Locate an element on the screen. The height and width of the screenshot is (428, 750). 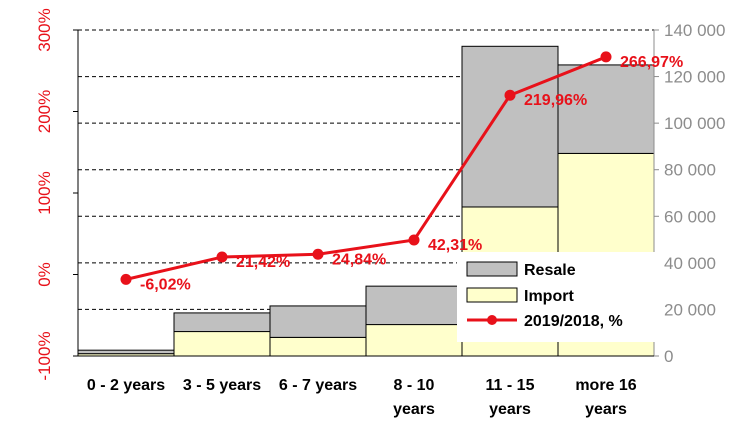
left-tick-label-1: 0% is located at coordinates (44, 274).